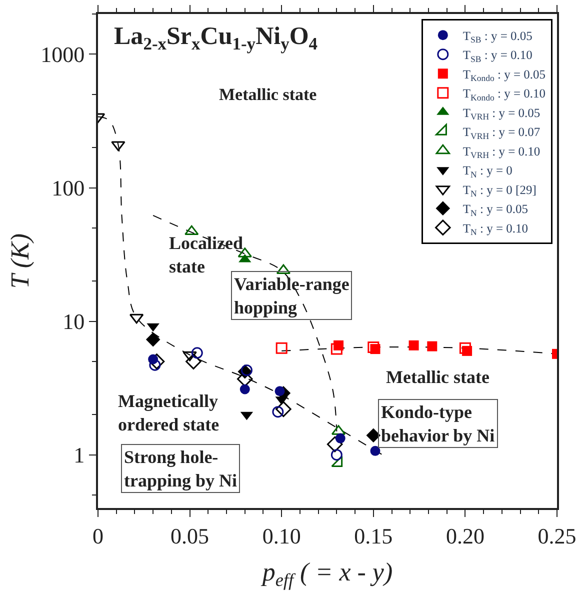 This screenshot has width=586, height=597. What do you see at coordinates (487, 172) in the screenshot?
I see `legend-label: T$_{N}$ : y = 0` at bounding box center [487, 172].